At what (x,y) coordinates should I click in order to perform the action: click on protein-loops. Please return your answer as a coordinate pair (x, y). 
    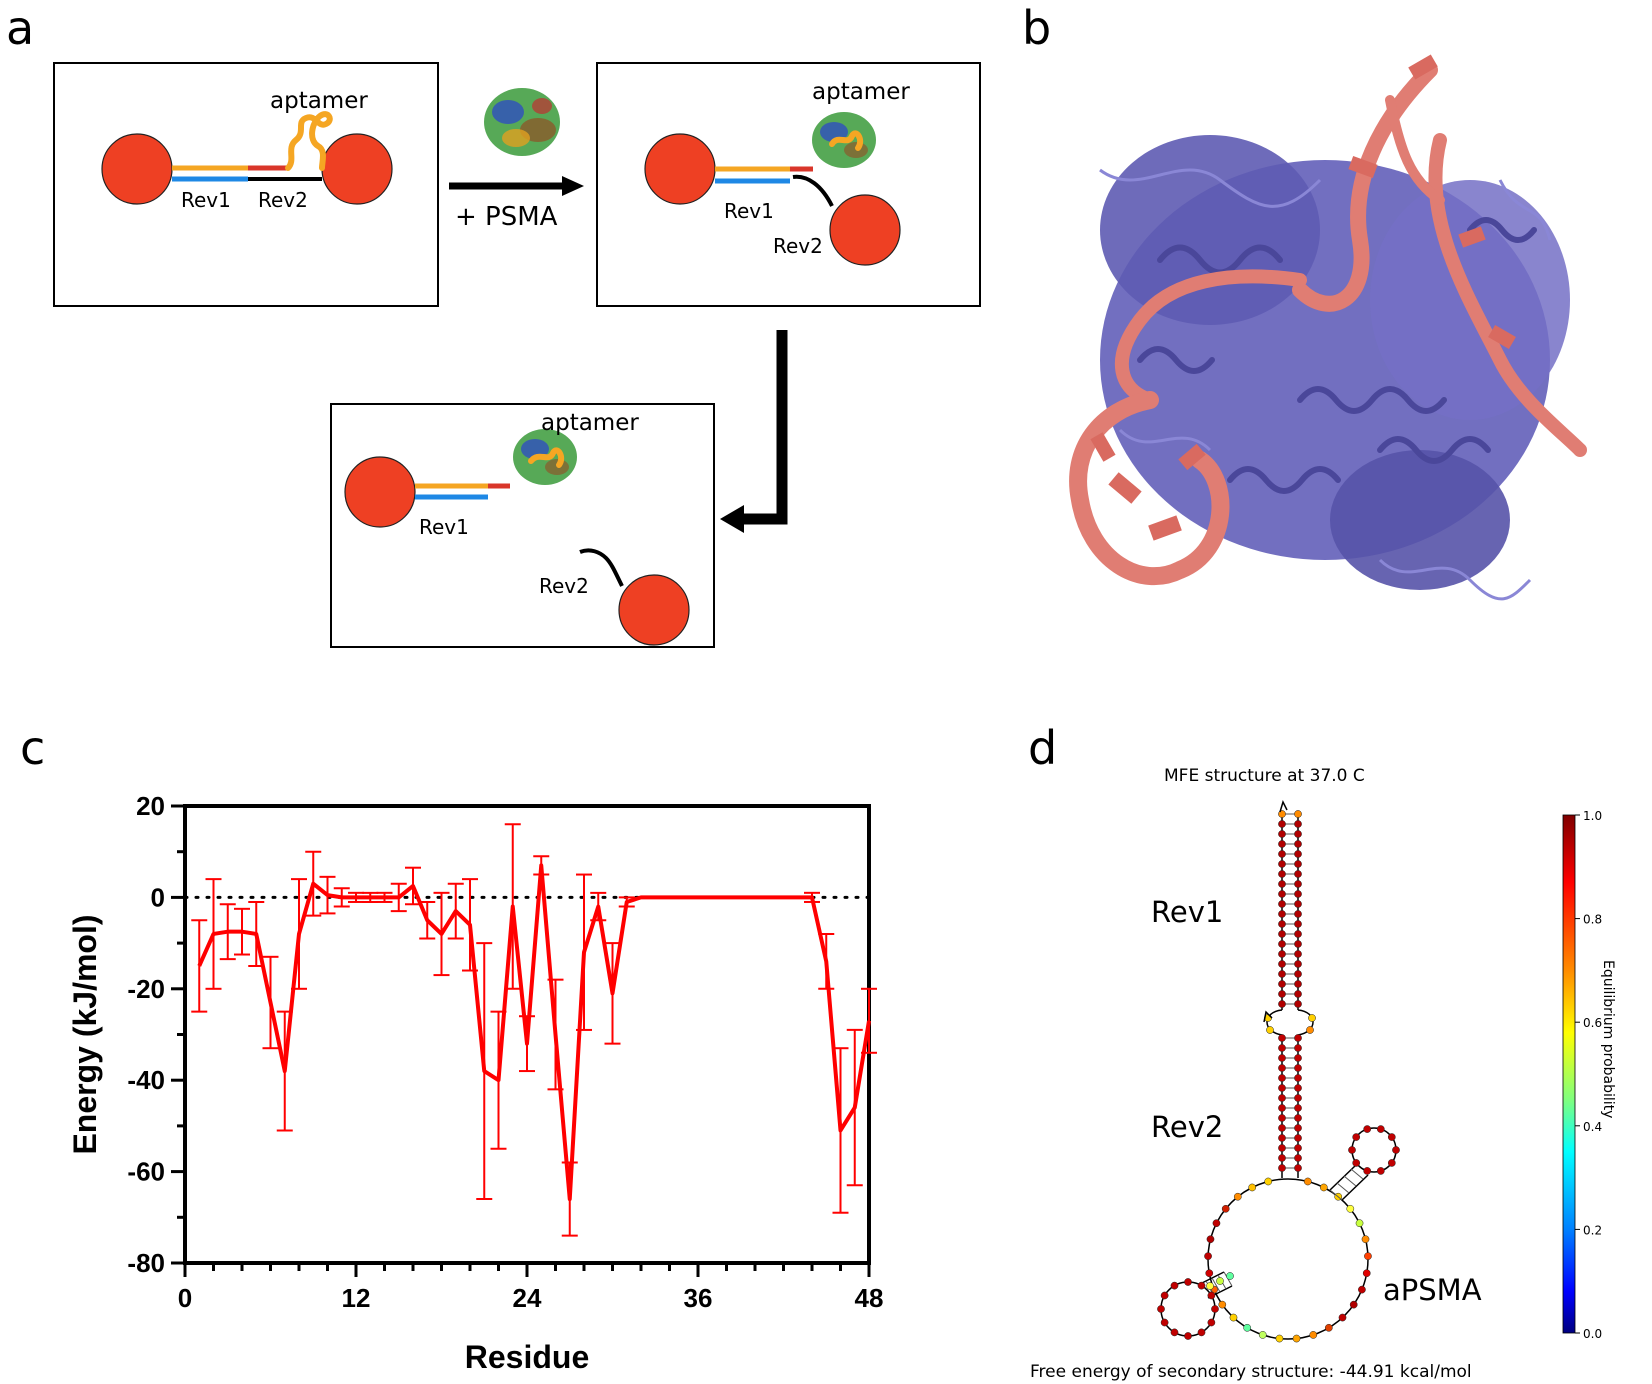
    Looking at the image, I should click on (1325, 384).